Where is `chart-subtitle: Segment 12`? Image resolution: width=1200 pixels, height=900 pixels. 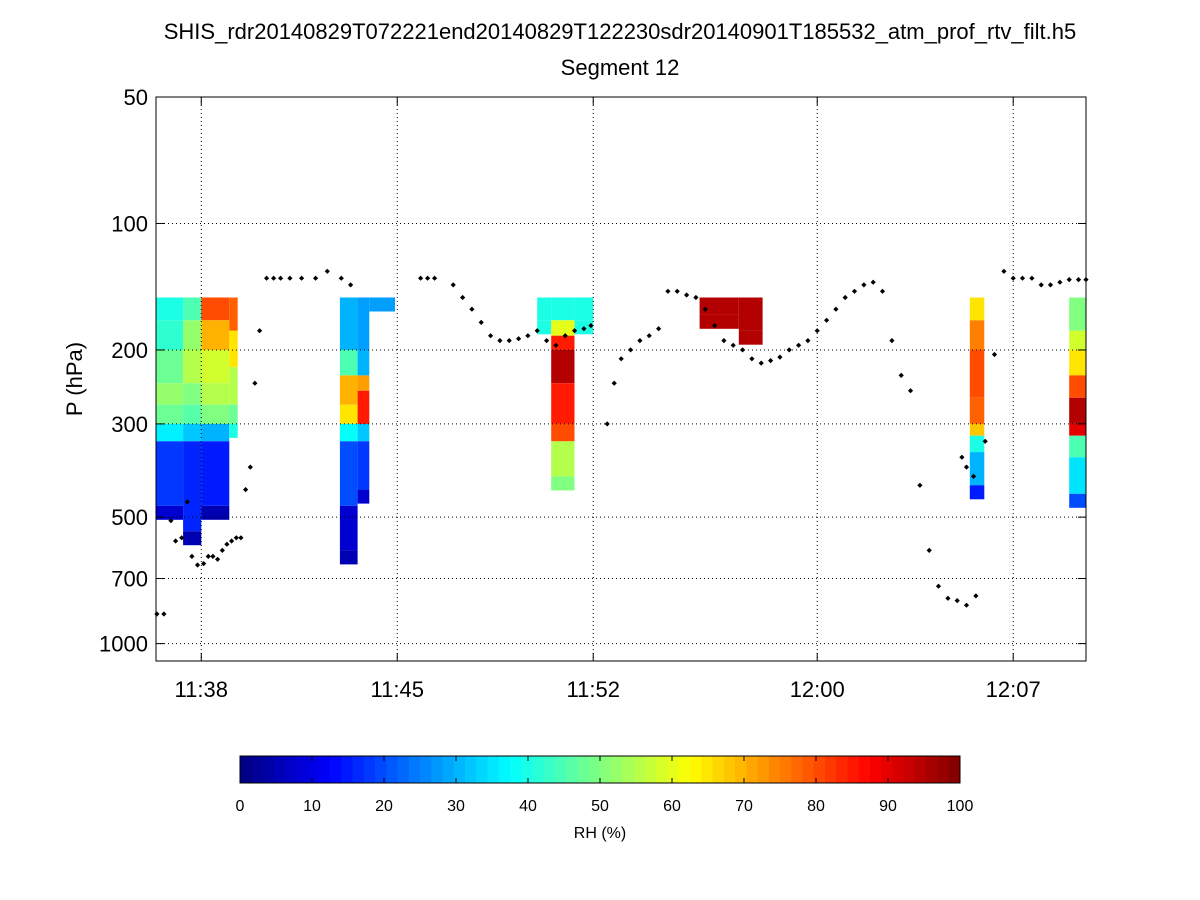
chart-subtitle: Segment 12 is located at coordinates (620, 67).